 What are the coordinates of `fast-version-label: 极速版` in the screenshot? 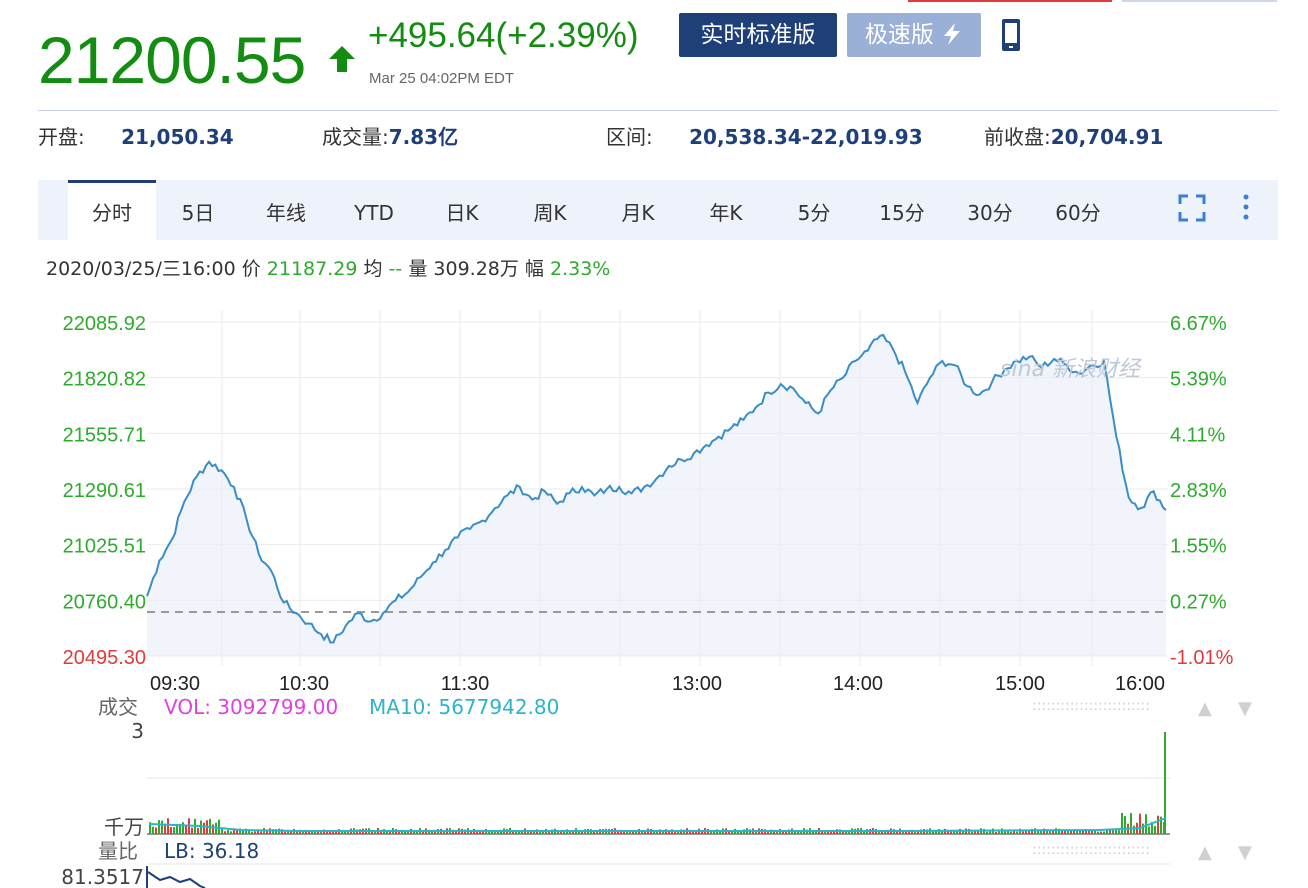 It's located at (899, 35).